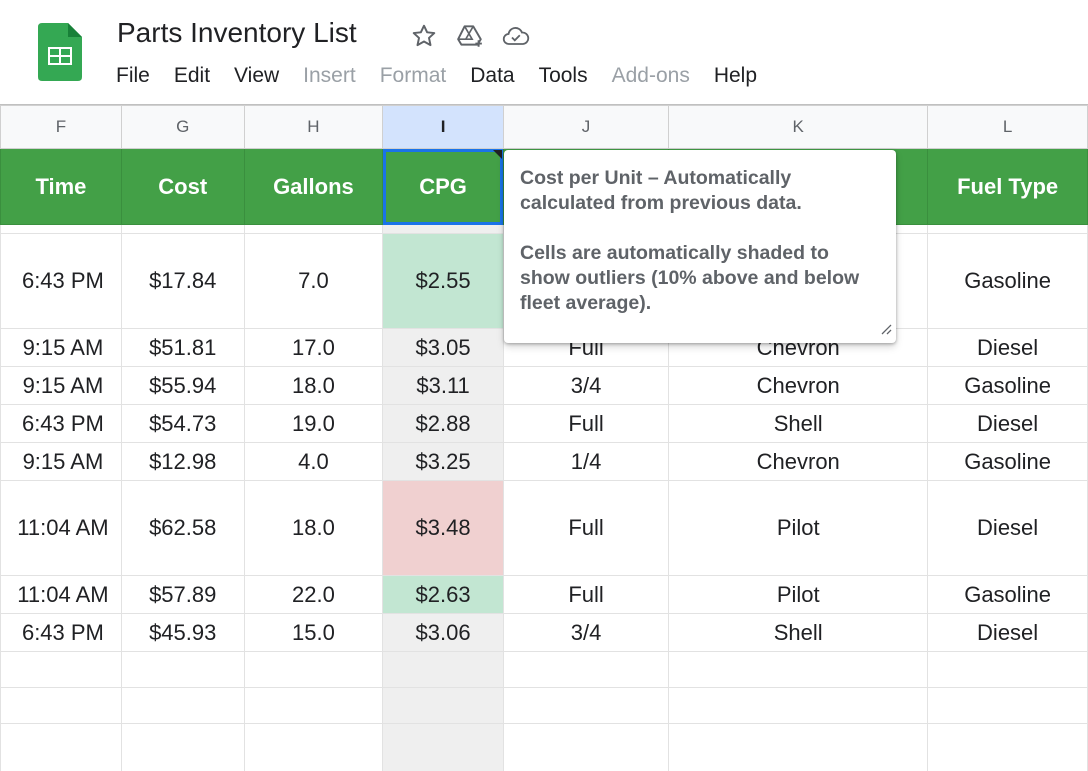 The image size is (1088, 771). What do you see at coordinates (313, 187) in the screenshot?
I see `header-gallons: Gallons` at bounding box center [313, 187].